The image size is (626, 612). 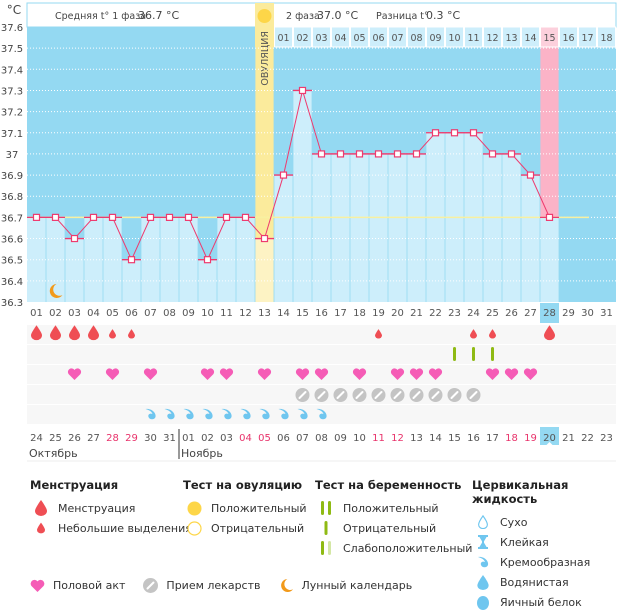 I want to click on legend-title: Менструация, so click(x=74, y=485).